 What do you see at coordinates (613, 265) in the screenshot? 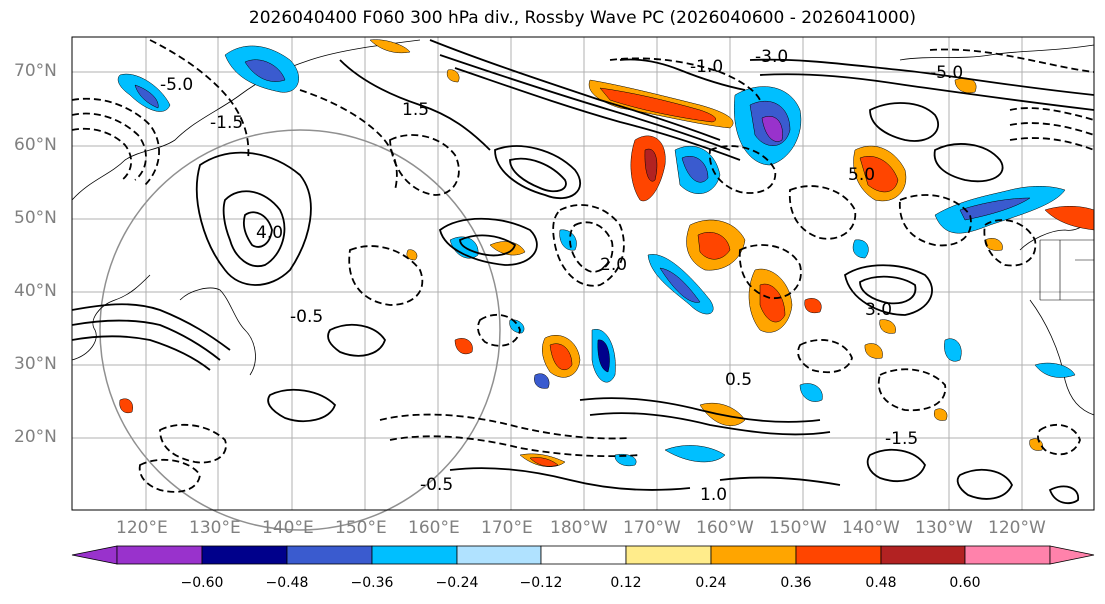
I see `contour-label: 2.0` at bounding box center [613, 265].